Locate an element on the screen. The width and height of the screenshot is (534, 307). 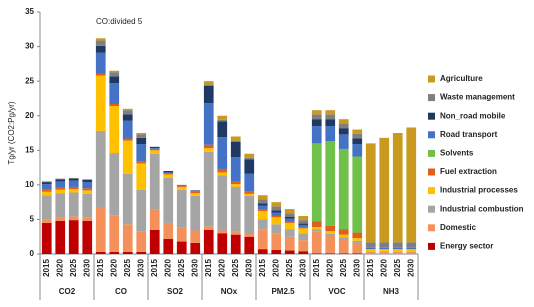
group-label: SO2 is located at coordinates (175, 291).